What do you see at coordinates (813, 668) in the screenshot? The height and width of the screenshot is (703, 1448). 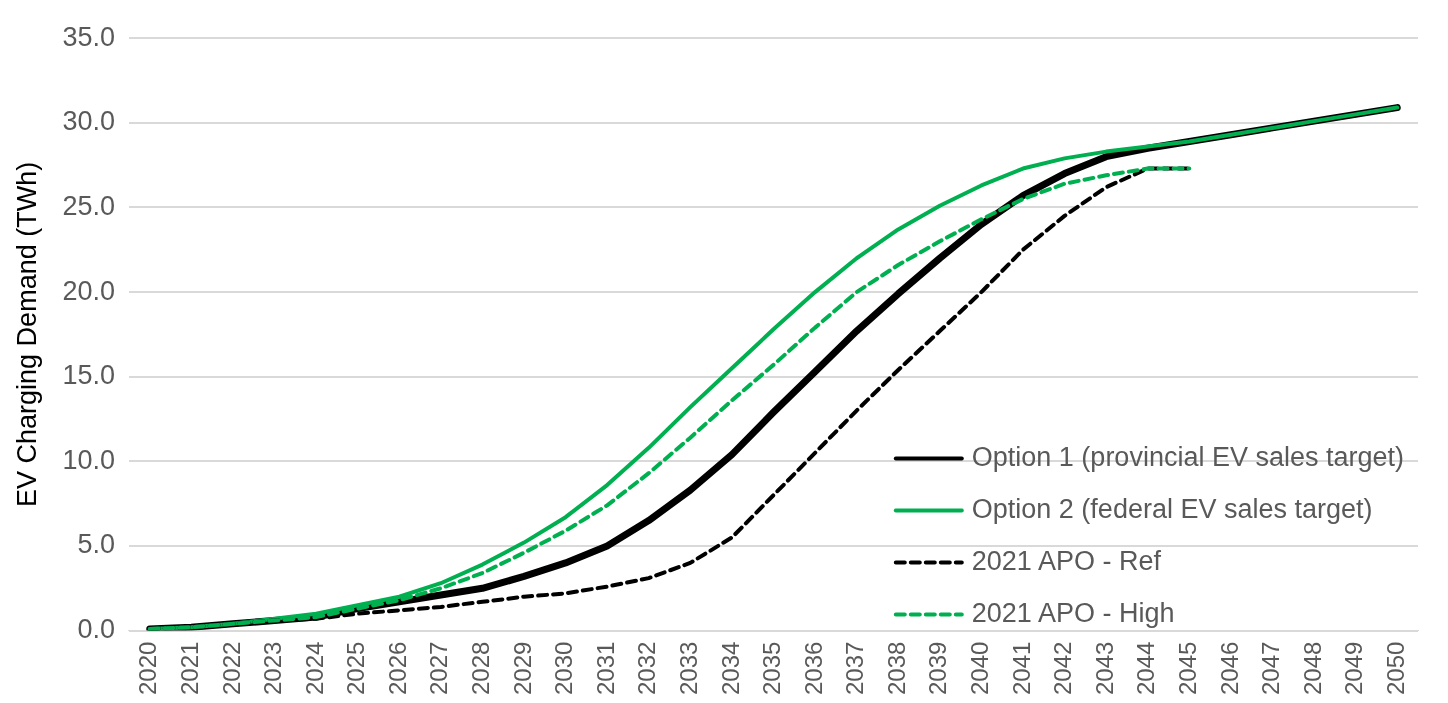 I see `x-tick-label: 2036` at bounding box center [813, 668].